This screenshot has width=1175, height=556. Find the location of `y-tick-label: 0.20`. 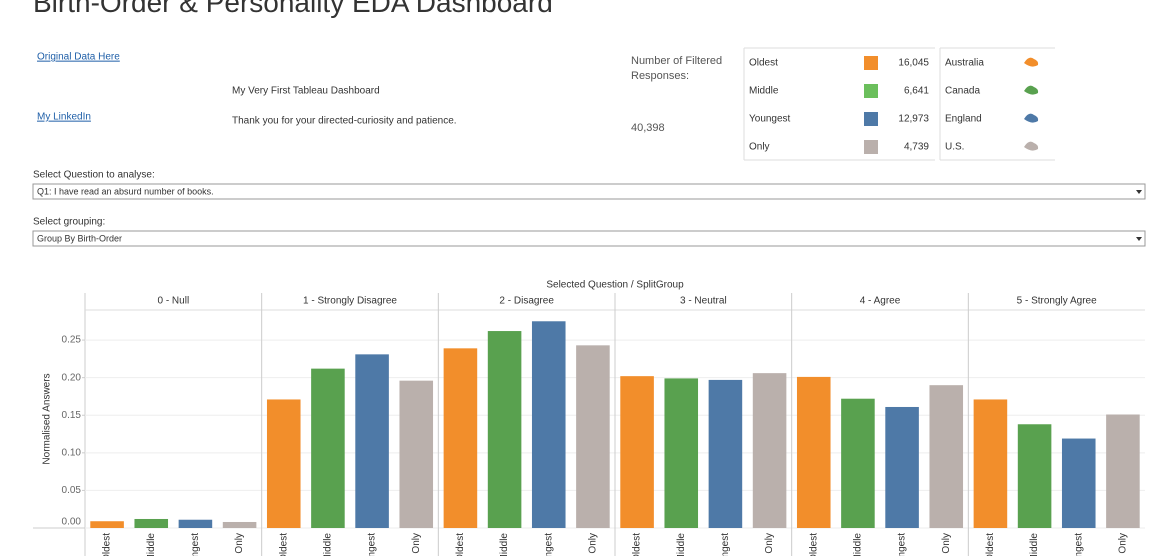

y-tick-label: 0.20 is located at coordinates (72, 377).